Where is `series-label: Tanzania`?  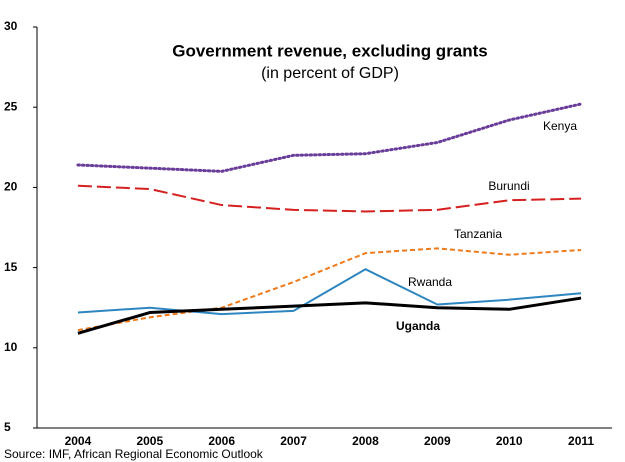 series-label: Tanzania is located at coordinates (478, 234).